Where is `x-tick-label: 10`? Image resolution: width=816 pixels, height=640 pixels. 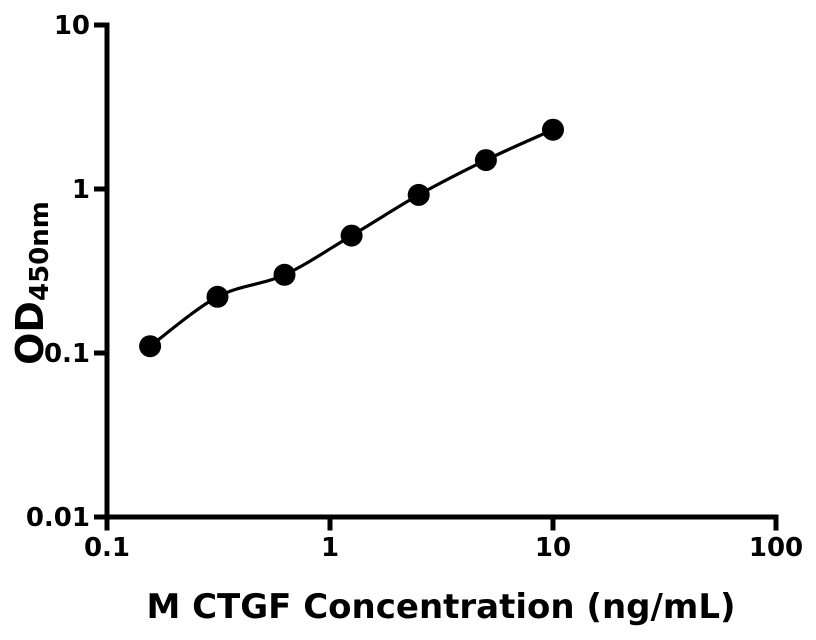
x-tick-label: 10 is located at coordinates (553, 548).